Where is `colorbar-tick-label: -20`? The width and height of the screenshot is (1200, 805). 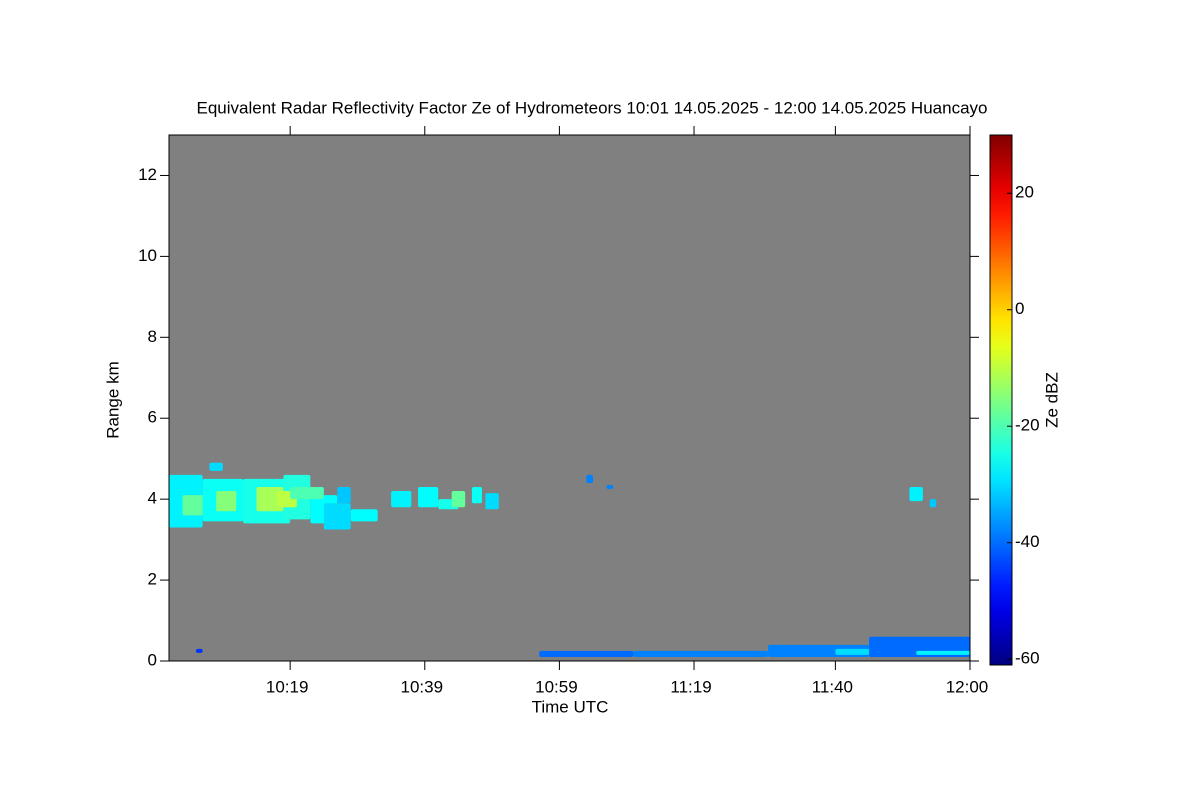 colorbar-tick-label: -20 is located at coordinates (1027, 425).